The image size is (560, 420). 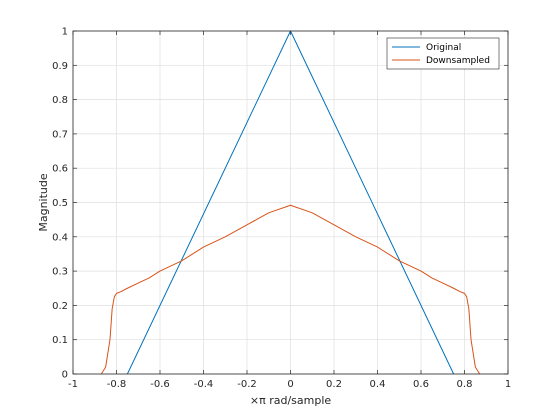 What do you see at coordinates (60, 340) in the screenshot?
I see `y-tick-label: 0.1` at bounding box center [60, 340].